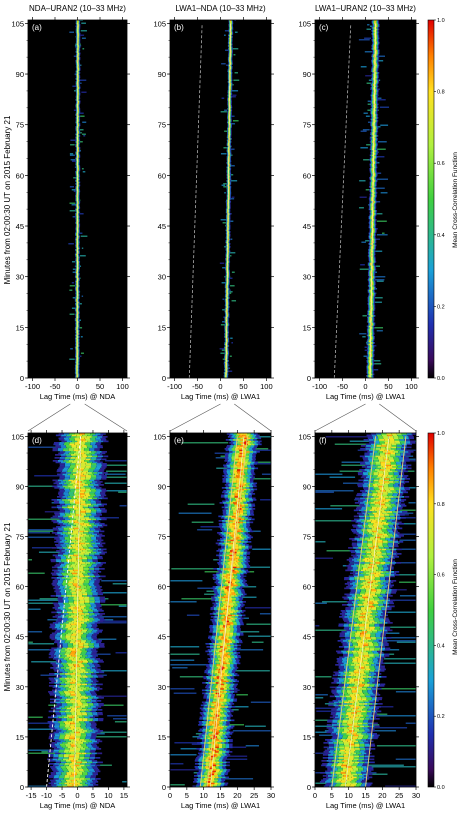 This screenshot has width=460, height=821. Describe the element at coordinates (20, 226) in the screenshot. I see `y-tick-label: 45` at that location.